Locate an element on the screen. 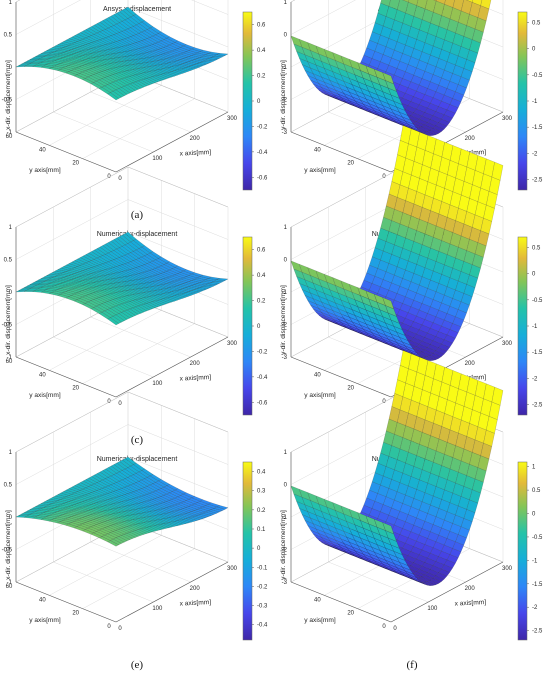  chart-title: Ansys x-displacement is located at coordinates (137, 9).